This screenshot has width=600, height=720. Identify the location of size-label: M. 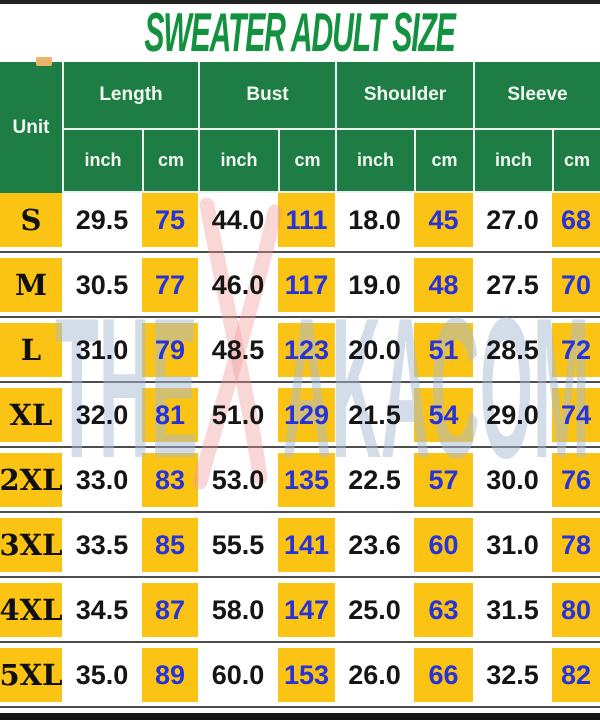
(31, 285).